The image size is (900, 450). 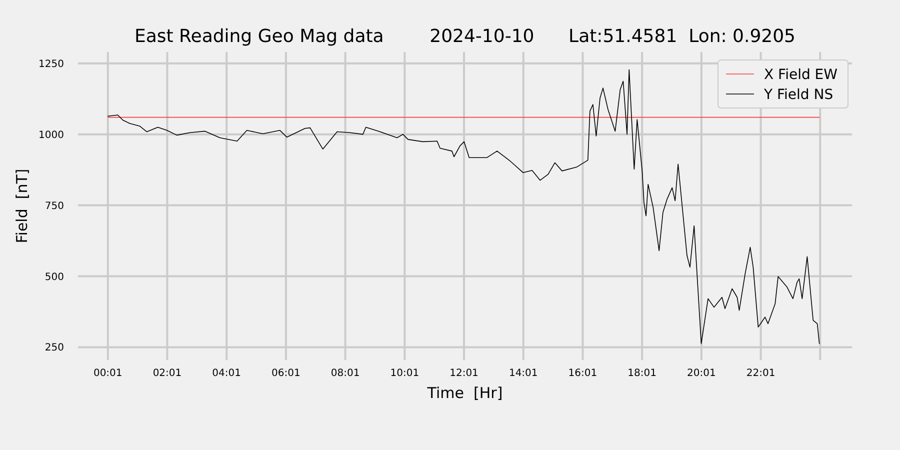 What do you see at coordinates (345, 373) in the screenshot?
I see `x-tick-label: 08:01` at bounding box center [345, 373].